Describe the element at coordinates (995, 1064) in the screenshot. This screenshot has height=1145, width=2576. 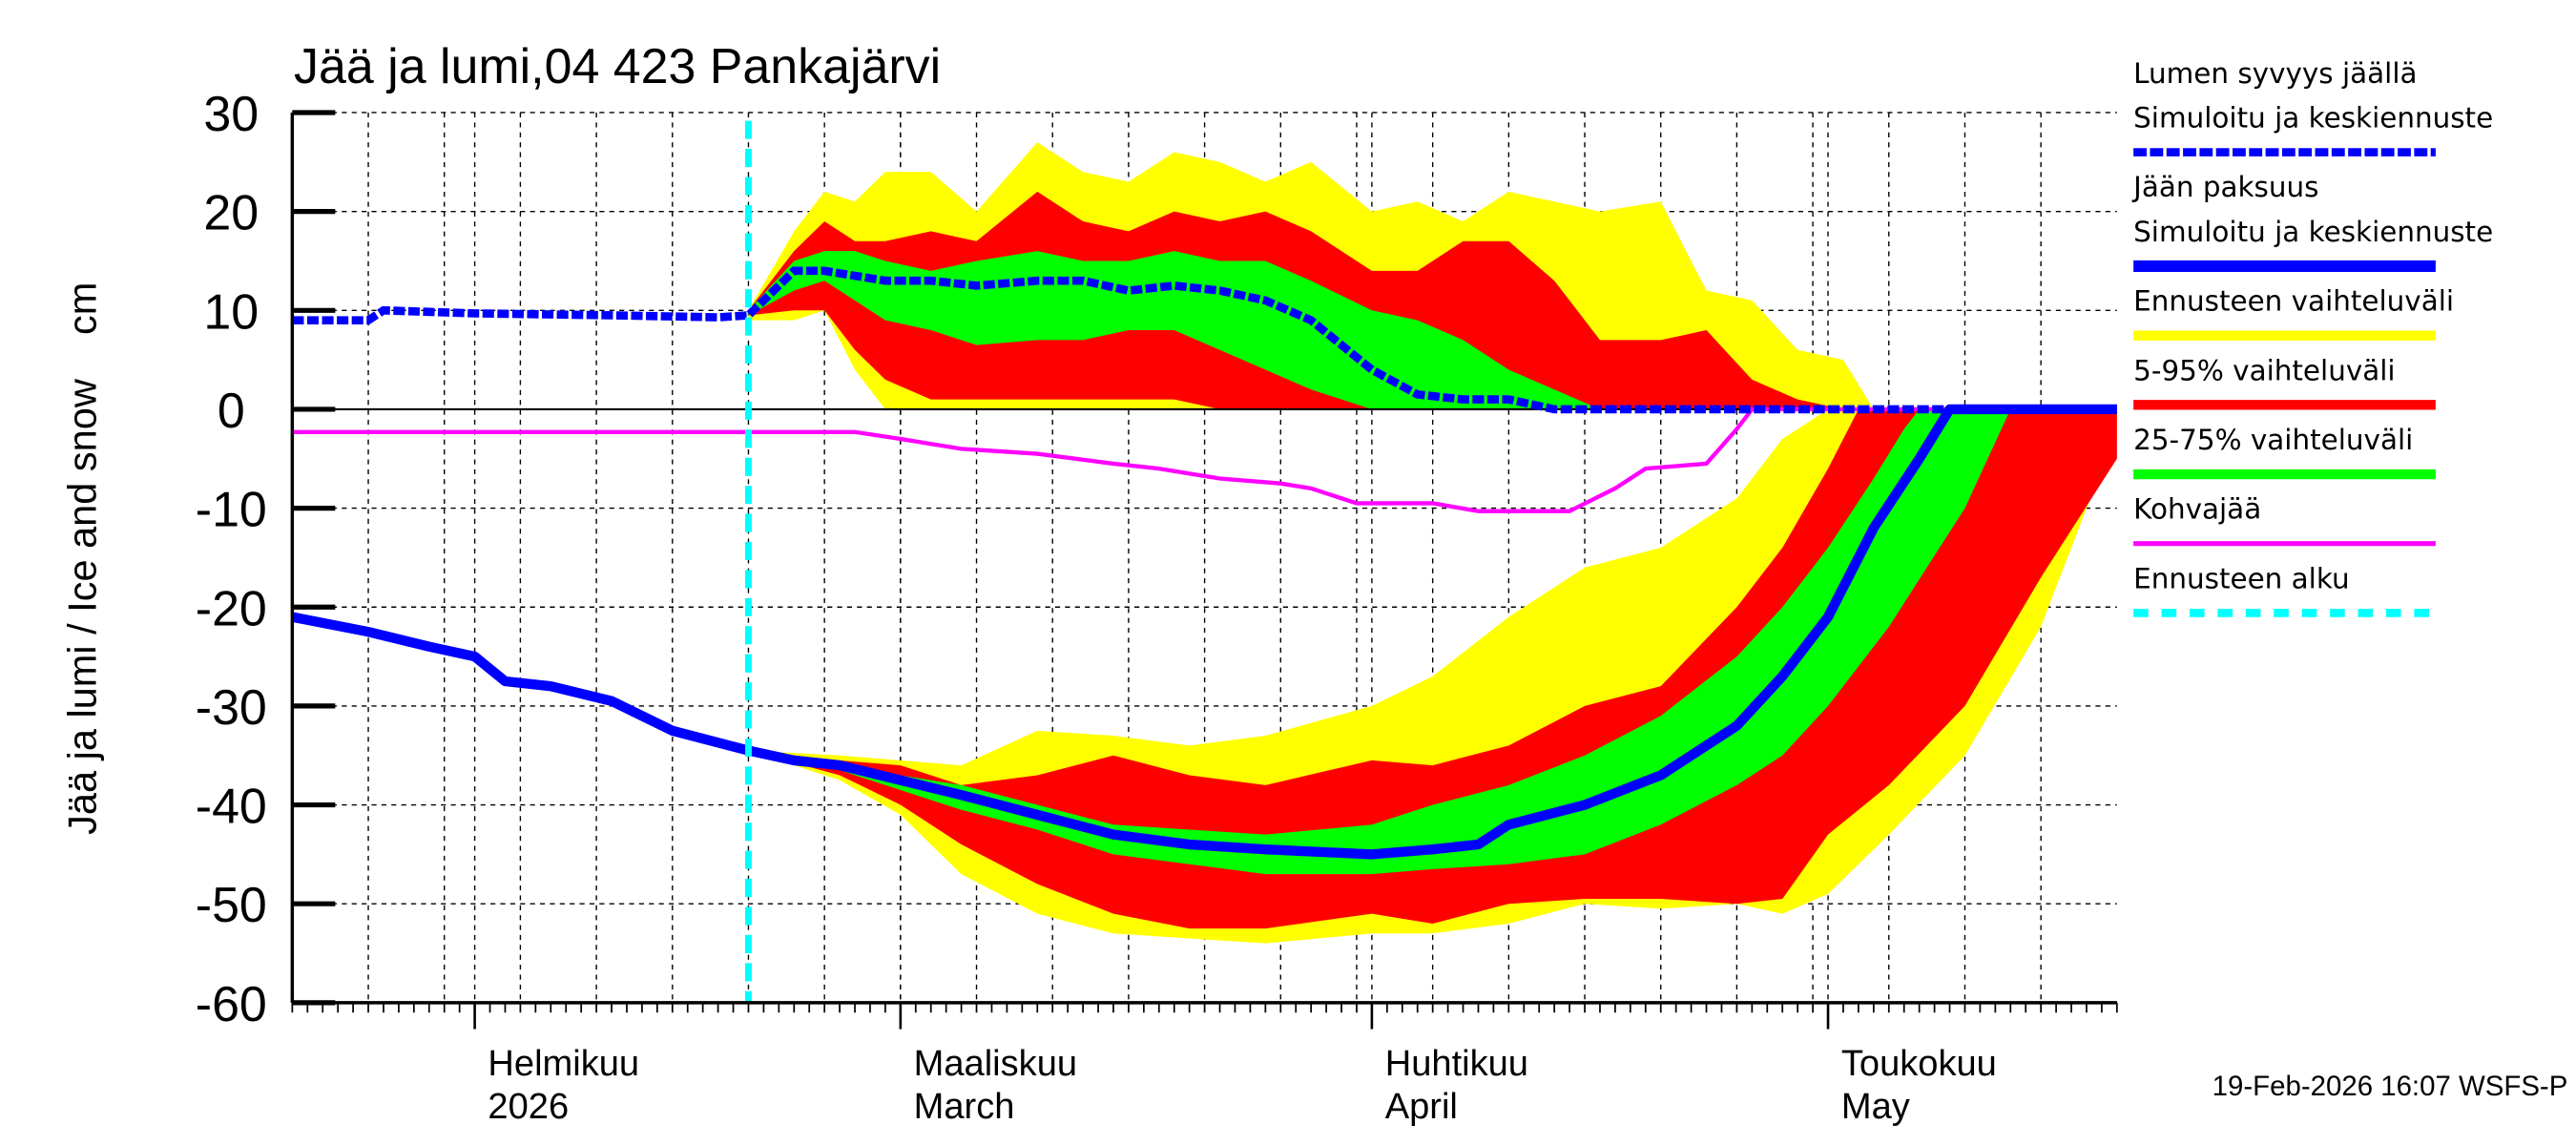
I see `x-tick-label: Maaliskuu` at that location.